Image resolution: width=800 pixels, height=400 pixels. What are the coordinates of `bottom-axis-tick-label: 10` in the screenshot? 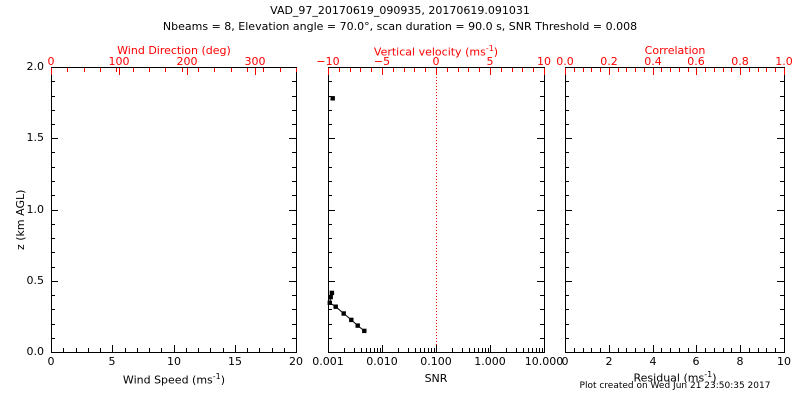 It's located at (174, 361).